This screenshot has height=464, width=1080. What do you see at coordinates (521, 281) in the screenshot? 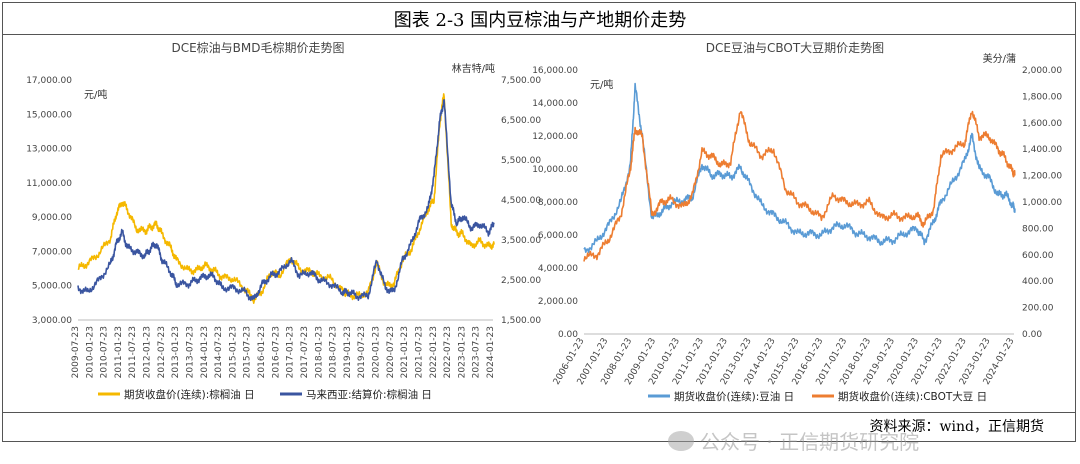
I see `y-right-tick-label: 2,500.00` at bounding box center [521, 281].